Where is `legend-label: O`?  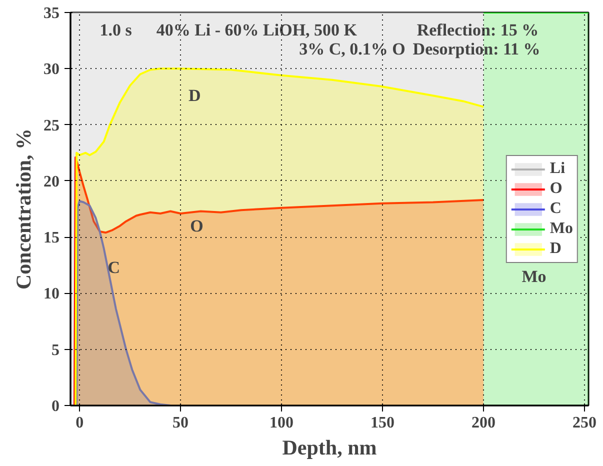
legend-label: O is located at coordinates (557, 189).